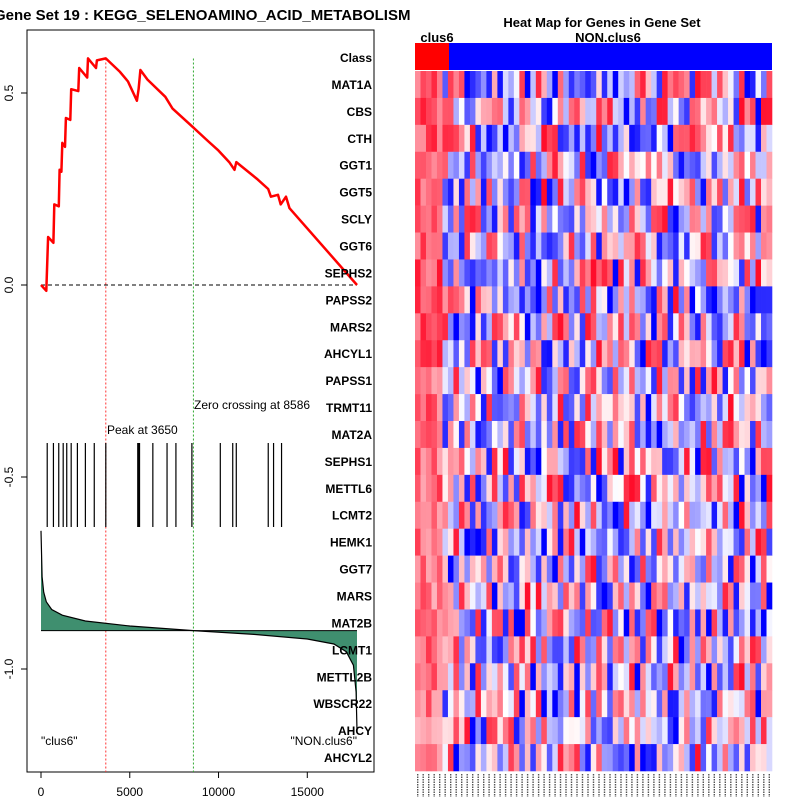  What do you see at coordinates (345, 677) in the screenshot?
I see `gene-label: METTL2B` at bounding box center [345, 677].